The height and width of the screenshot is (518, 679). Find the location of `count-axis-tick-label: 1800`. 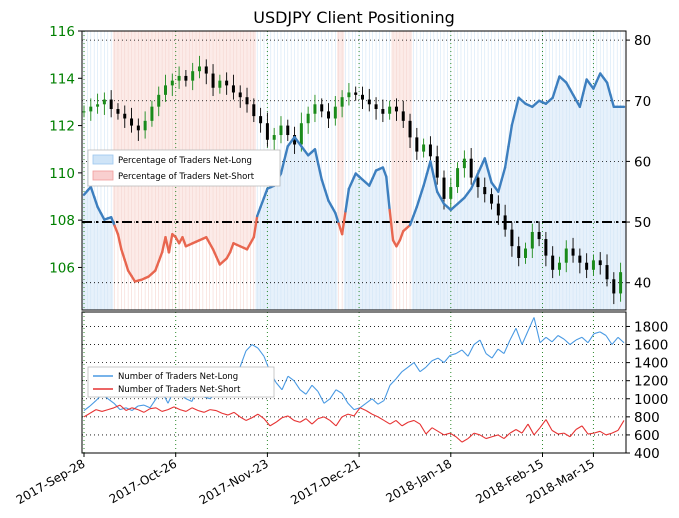

count-axis-tick-label: 1800 is located at coordinates (651, 327).